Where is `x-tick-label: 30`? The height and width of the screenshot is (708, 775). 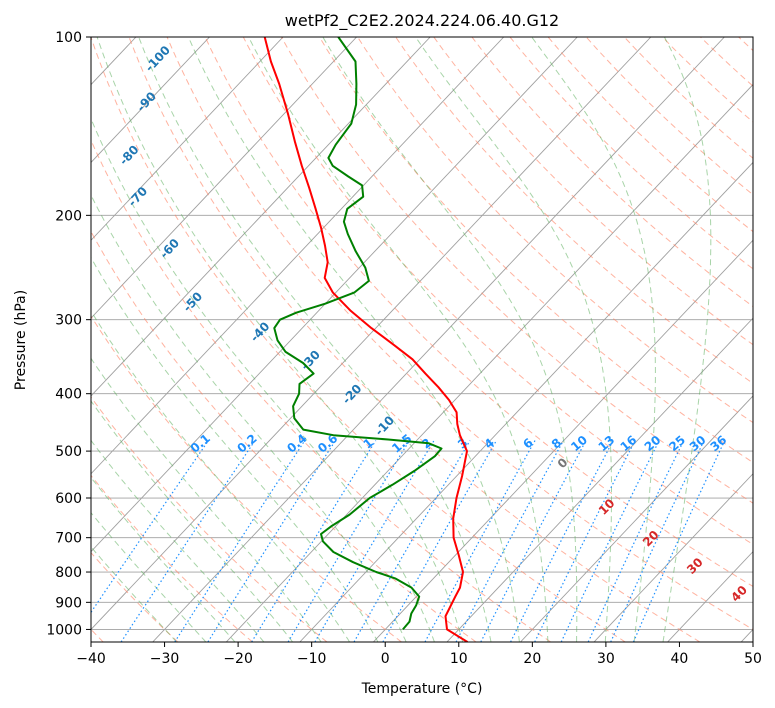
x-tick-label: 30 is located at coordinates (606, 659).